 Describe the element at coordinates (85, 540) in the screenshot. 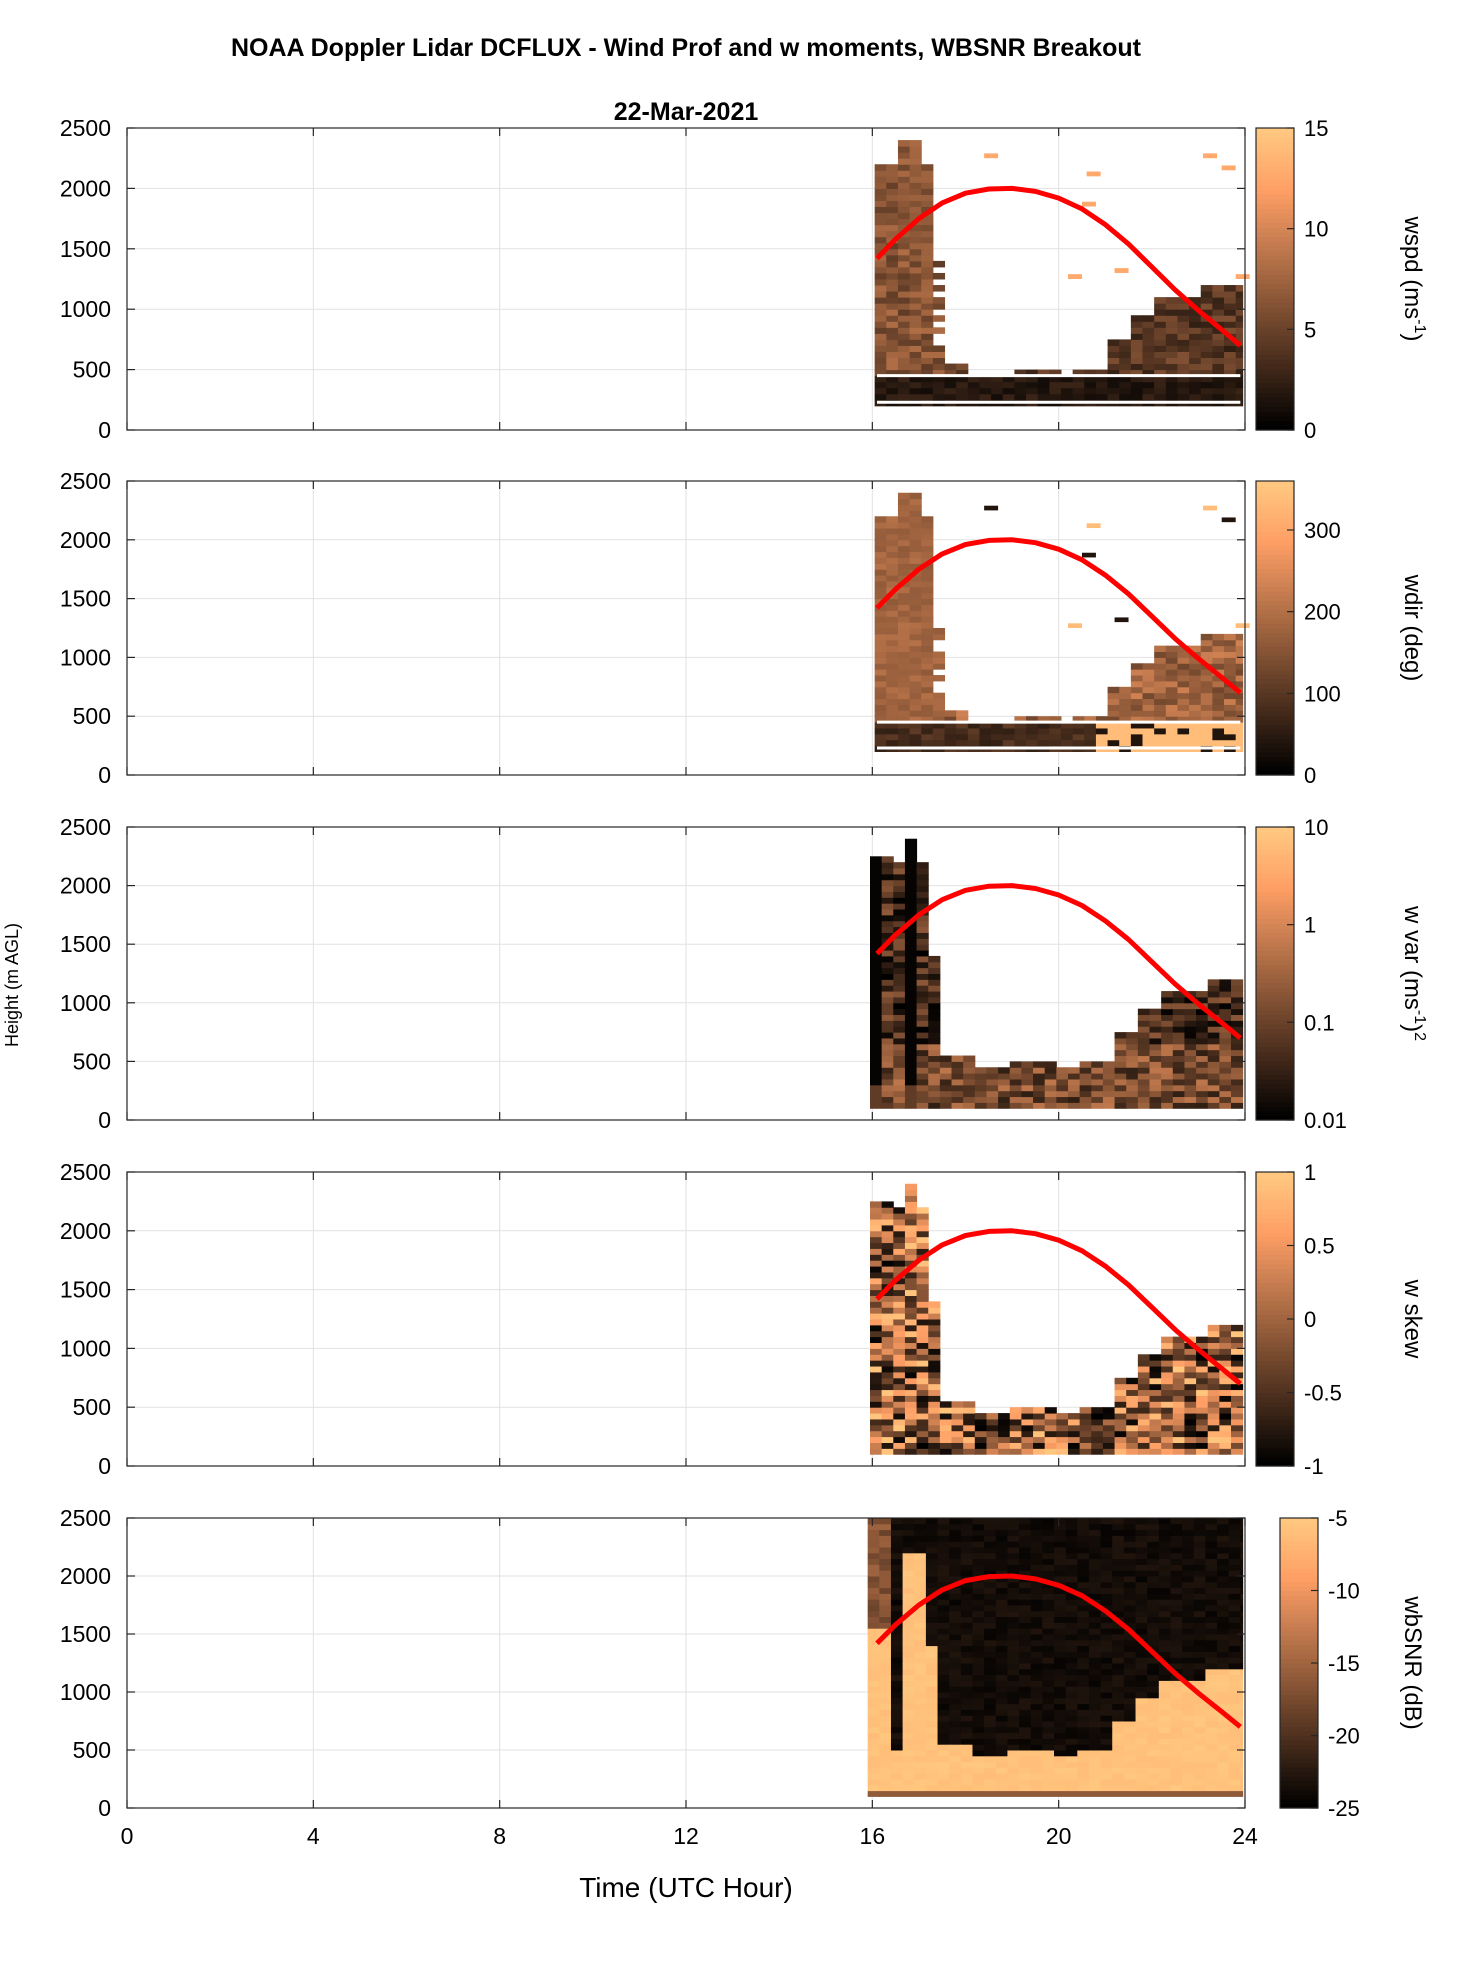

I see `y-tick-label: 2000` at that location.